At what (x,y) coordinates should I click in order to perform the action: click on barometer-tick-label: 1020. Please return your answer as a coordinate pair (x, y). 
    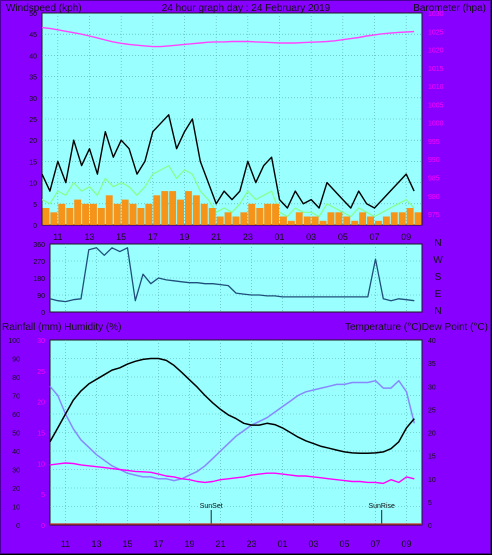
    Looking at the image, I should click on (436, 51).